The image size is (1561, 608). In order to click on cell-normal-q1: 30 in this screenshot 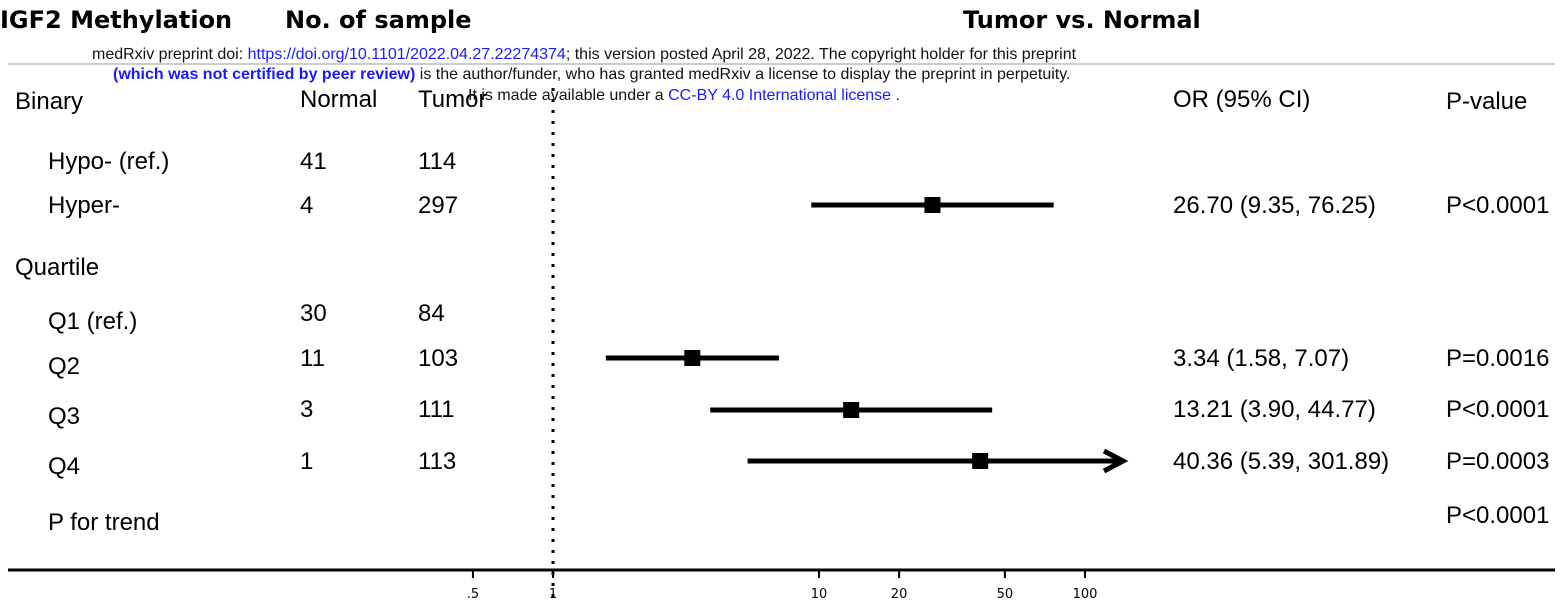, I will do `click(313, 313)`.